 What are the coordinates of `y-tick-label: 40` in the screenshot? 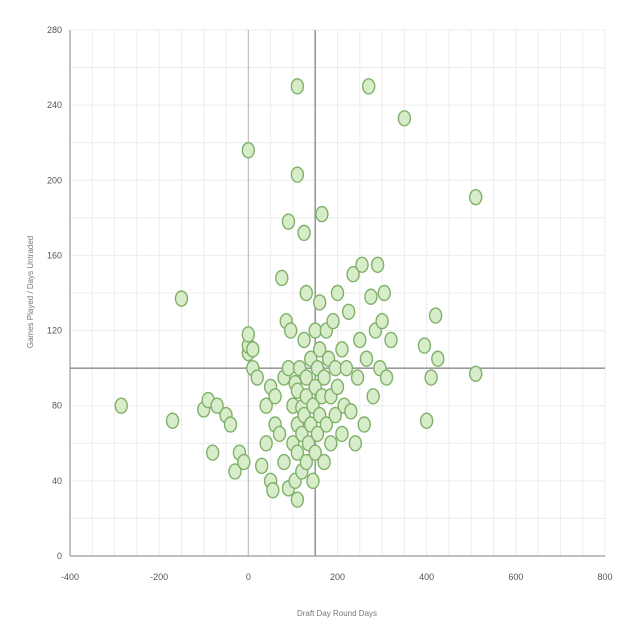 It's located at (57, 481).